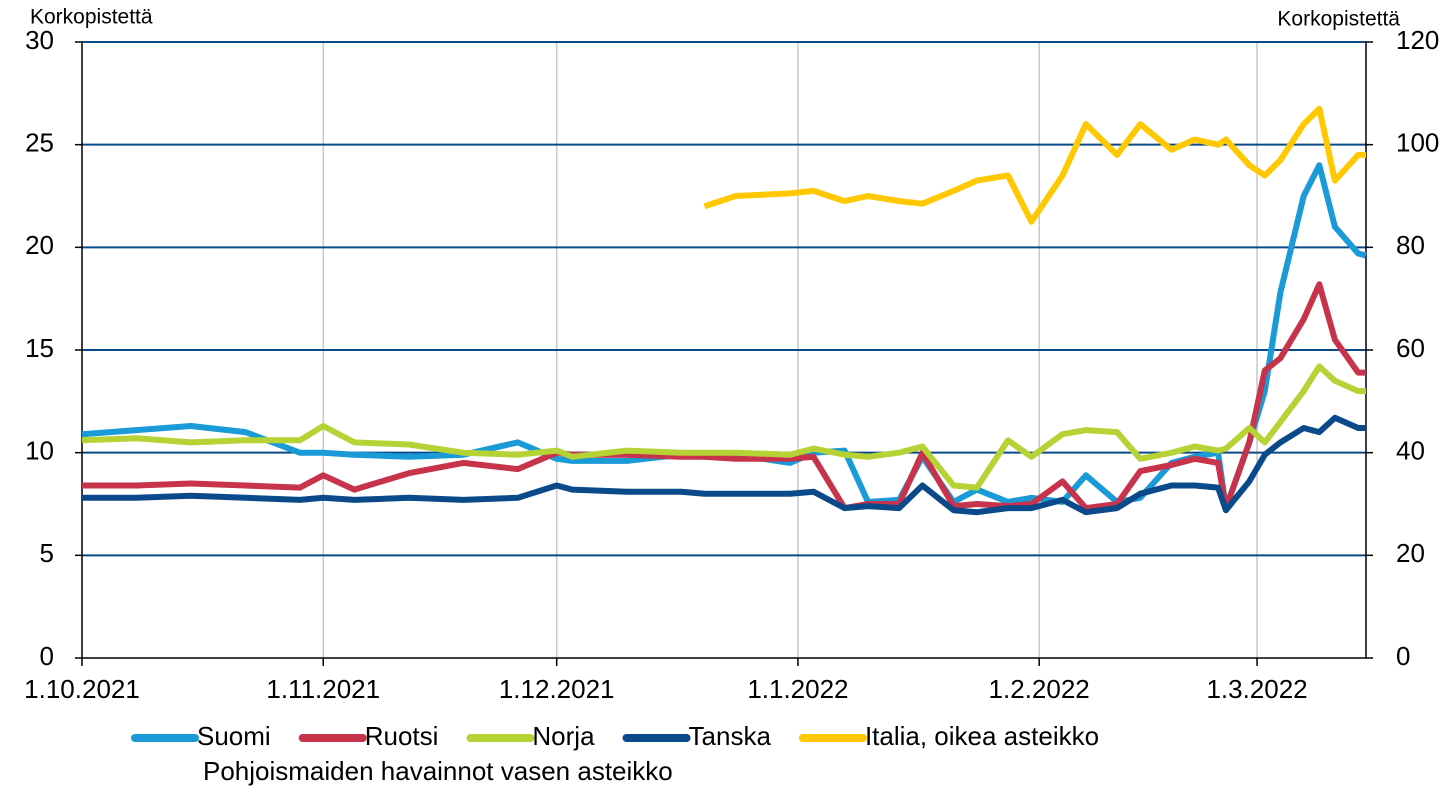 This screenshot has width=1453, height=793. What do you see at coordinates (1256, 689) in the screenshot?
I see `x-tick-label: 1.3.2022` at bounding box center [1256, 689].